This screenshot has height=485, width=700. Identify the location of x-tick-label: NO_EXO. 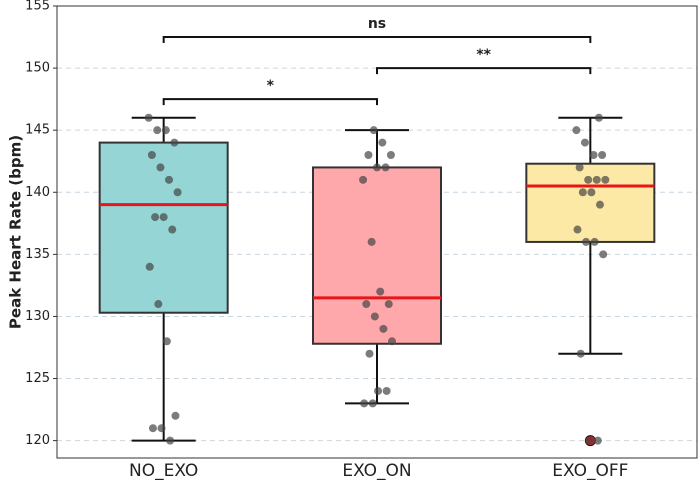
(163, 471).